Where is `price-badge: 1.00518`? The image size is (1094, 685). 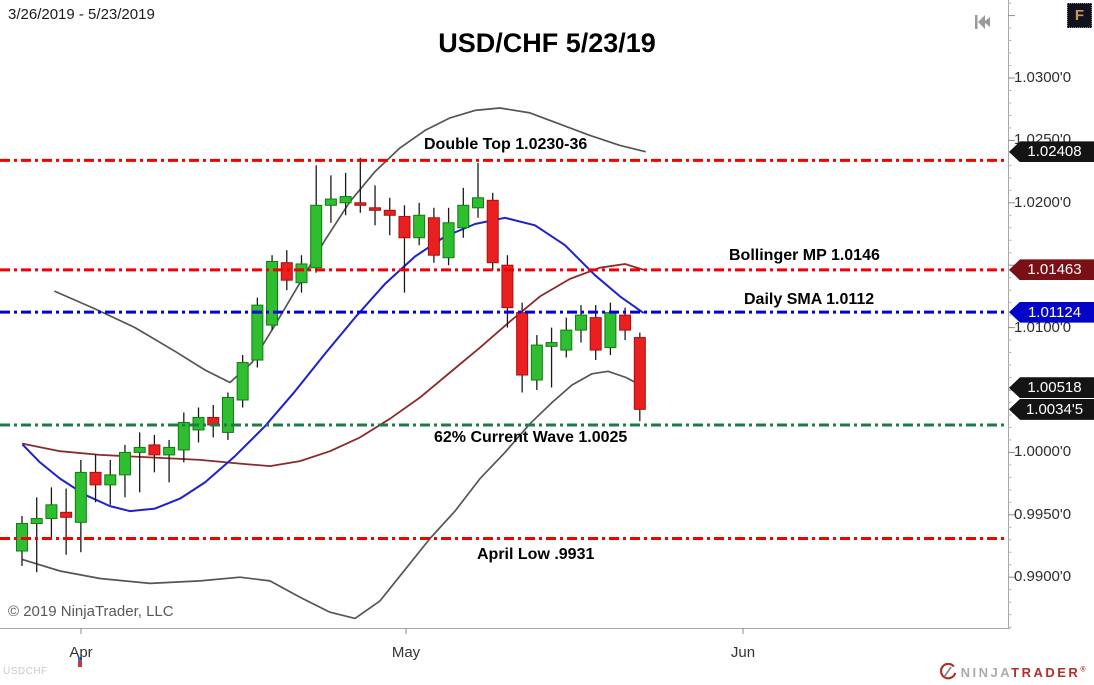
price-badge: 1.00518 is located at coordinates (1051, 388).